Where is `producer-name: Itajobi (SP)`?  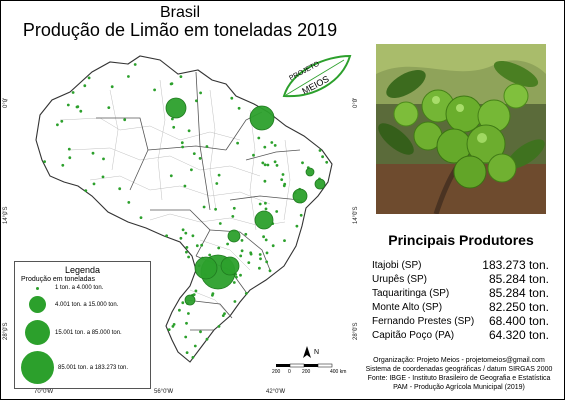 producer-name: Itajobi (SP) is located at coordinates (397, 265).